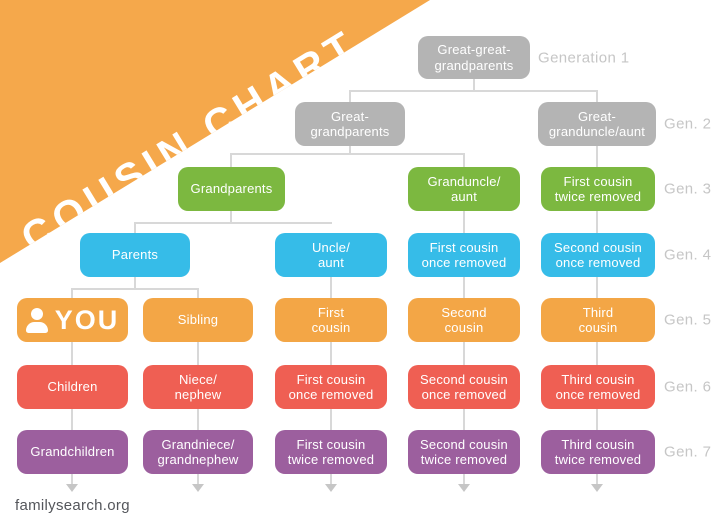 The height and width of the screenshot is (526, 720). Describe the element at coordinates (464, 320) in the screenshot. I see `box-second-cousin: Second cousin` at that location.